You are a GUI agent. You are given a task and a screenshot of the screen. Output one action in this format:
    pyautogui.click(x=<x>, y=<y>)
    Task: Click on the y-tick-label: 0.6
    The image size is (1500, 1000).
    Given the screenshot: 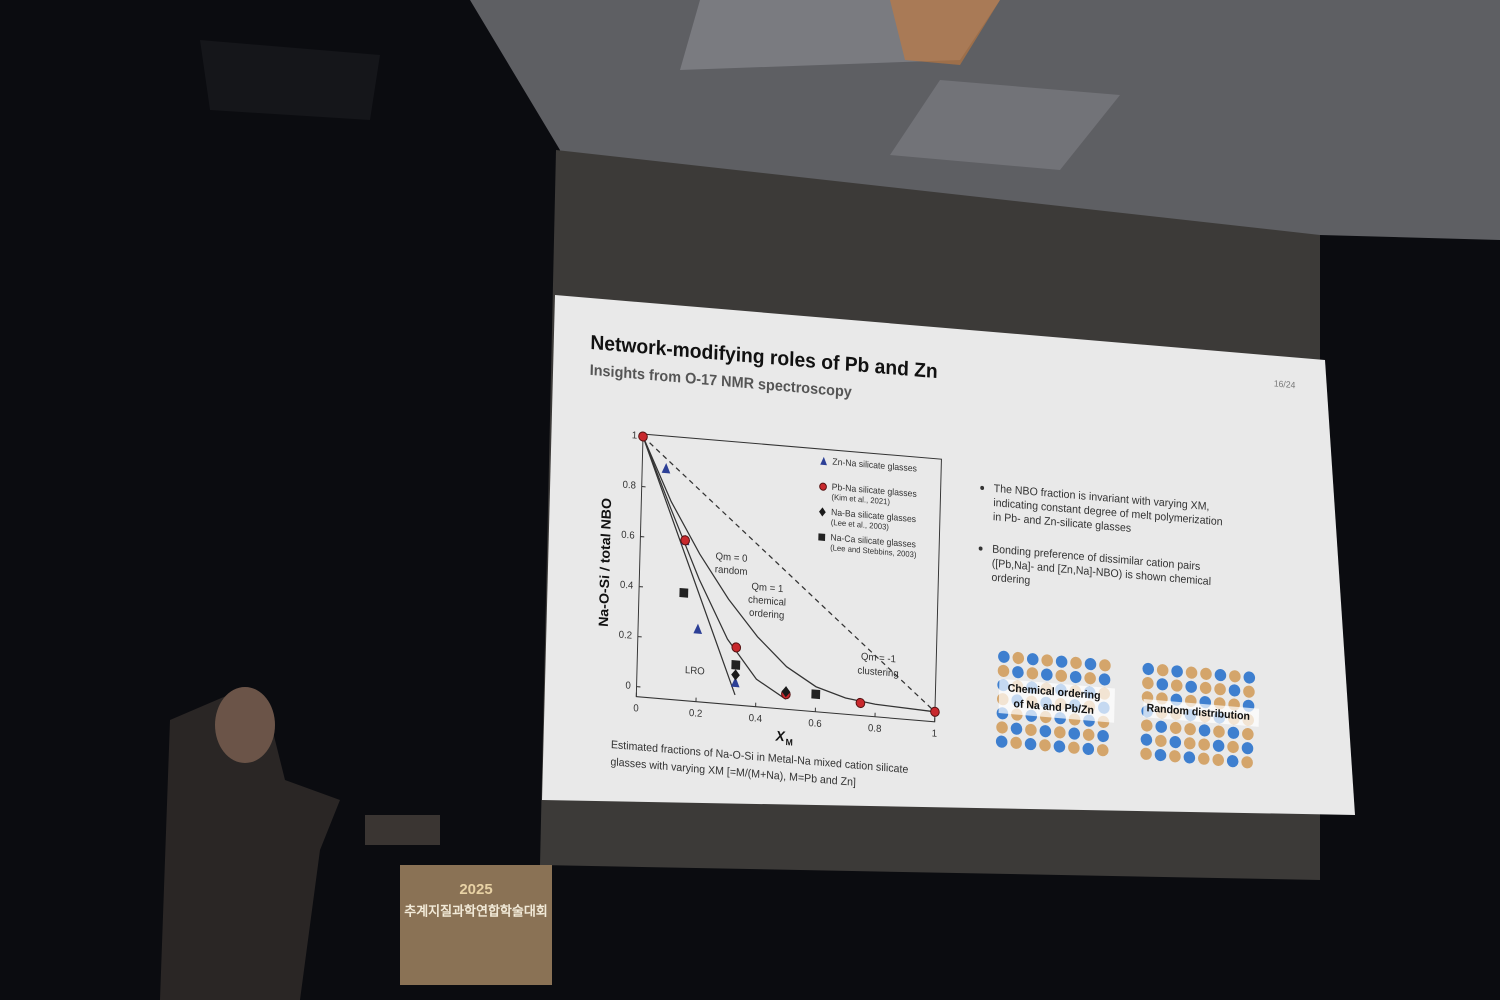 What is the action you would take?
    pyautogui.click(x=628, y=535)
    